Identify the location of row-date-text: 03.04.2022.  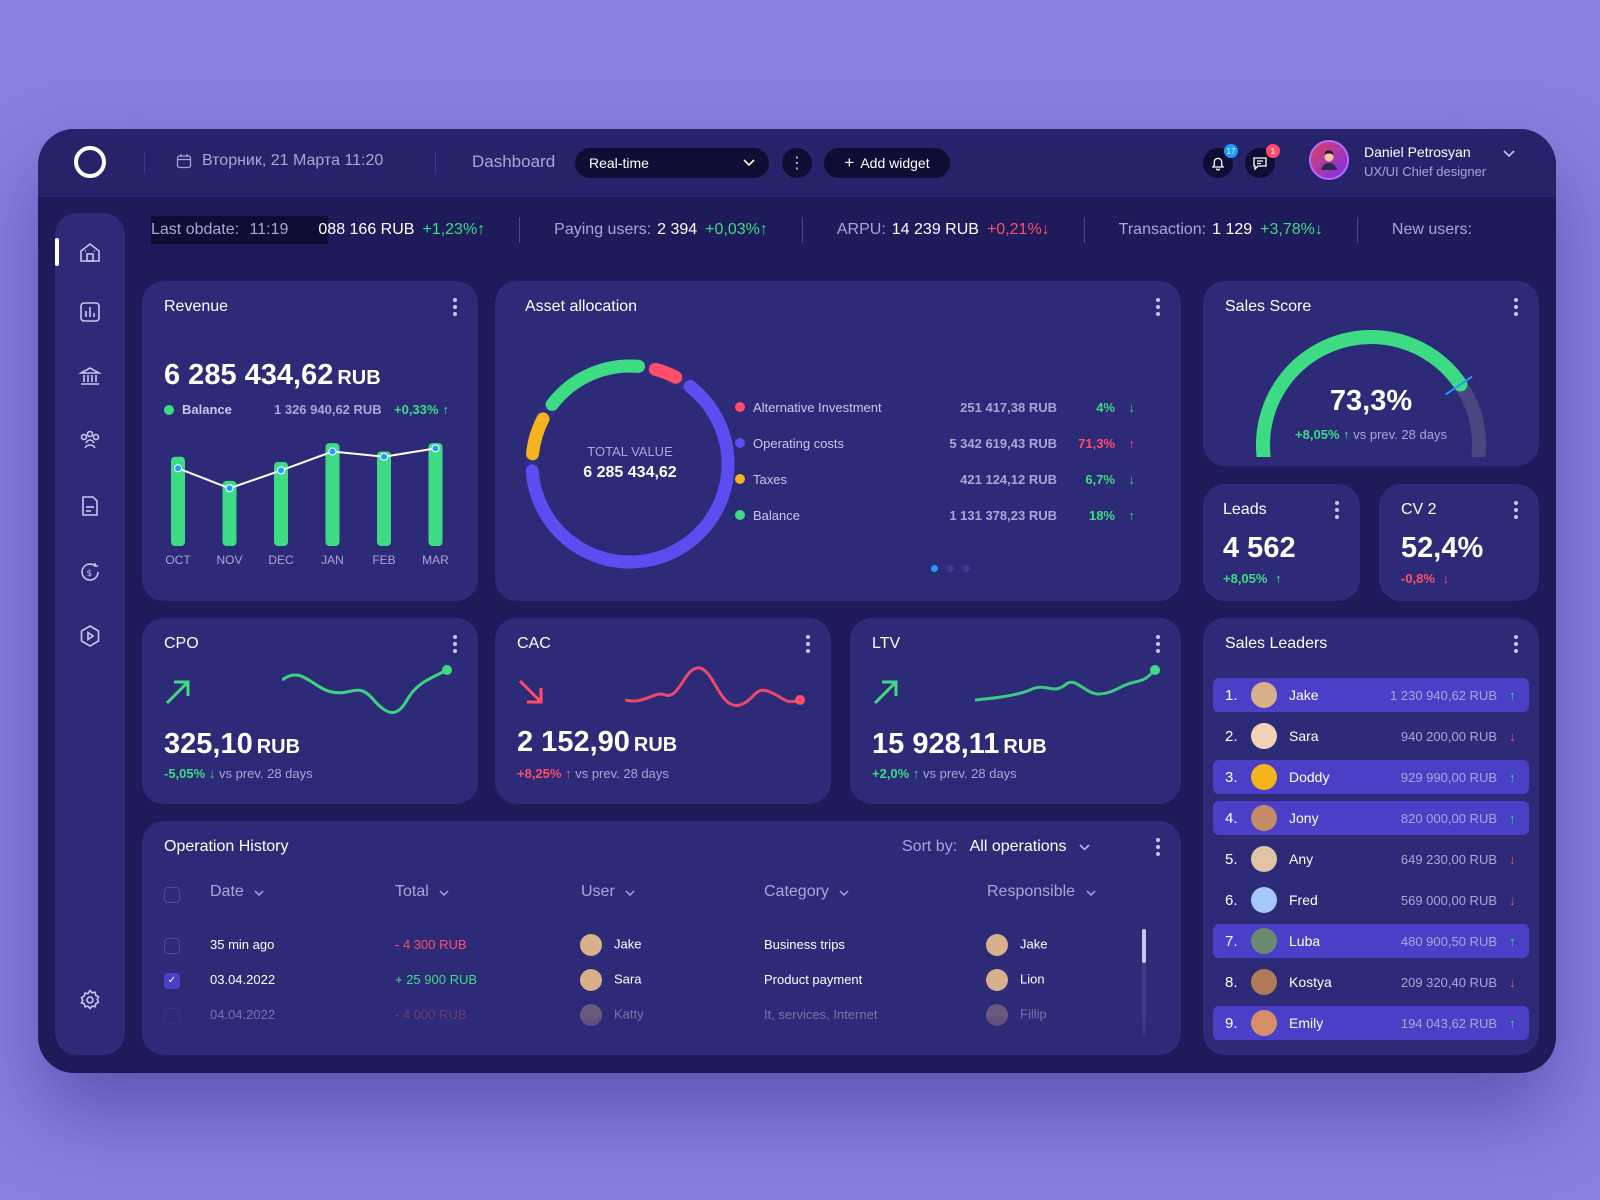
(243, 979).